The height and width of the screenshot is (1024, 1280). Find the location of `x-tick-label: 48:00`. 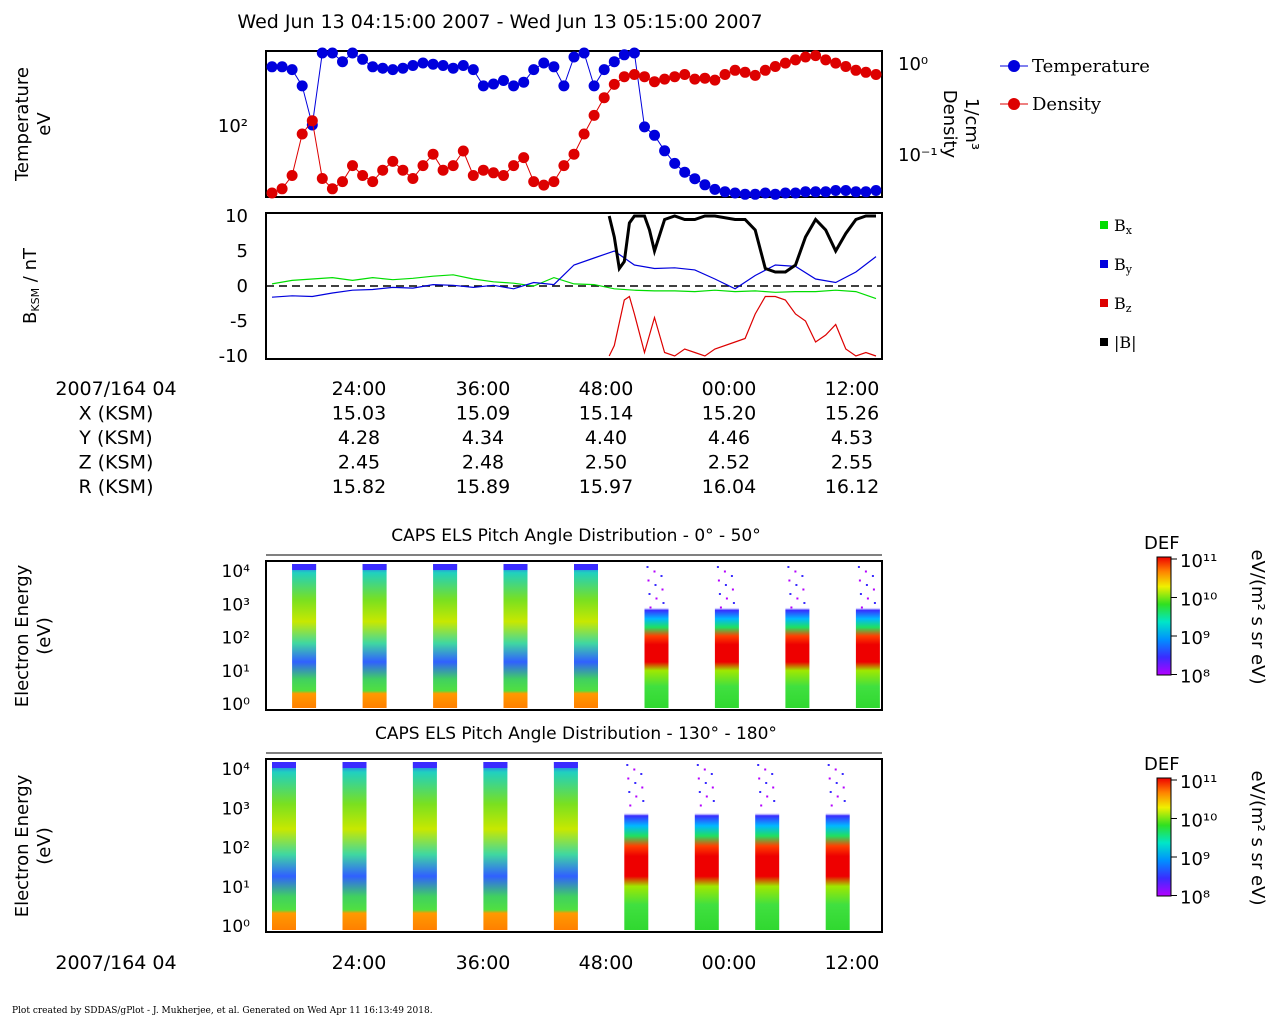

x-tick-label: 48:00 is located at coordinates (606, 963).